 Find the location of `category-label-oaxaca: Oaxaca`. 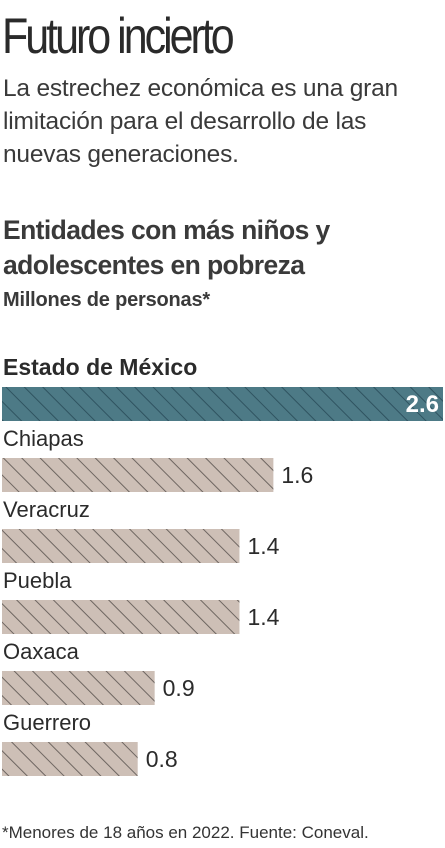

category-label-oaxaca: Oaxaca is located at coordinates (41, 651).